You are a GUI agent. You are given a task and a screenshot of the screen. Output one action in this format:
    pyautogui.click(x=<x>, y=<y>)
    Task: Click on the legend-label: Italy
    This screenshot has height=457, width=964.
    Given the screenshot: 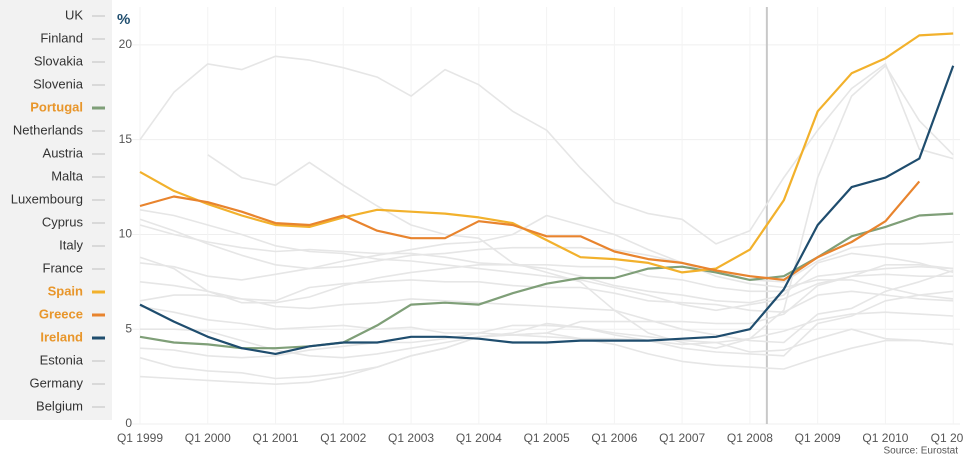 What is the action you would take?
    pyautogui.click(x=71, y=244)
    